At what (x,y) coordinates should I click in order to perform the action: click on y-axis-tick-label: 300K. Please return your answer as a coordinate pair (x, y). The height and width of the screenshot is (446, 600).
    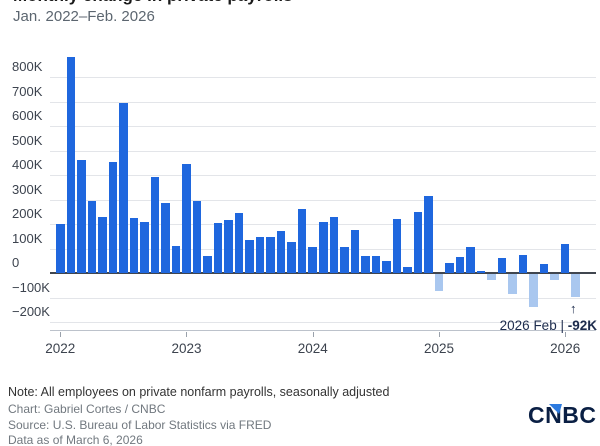
    Looking at the image, I should click on (27, 189).